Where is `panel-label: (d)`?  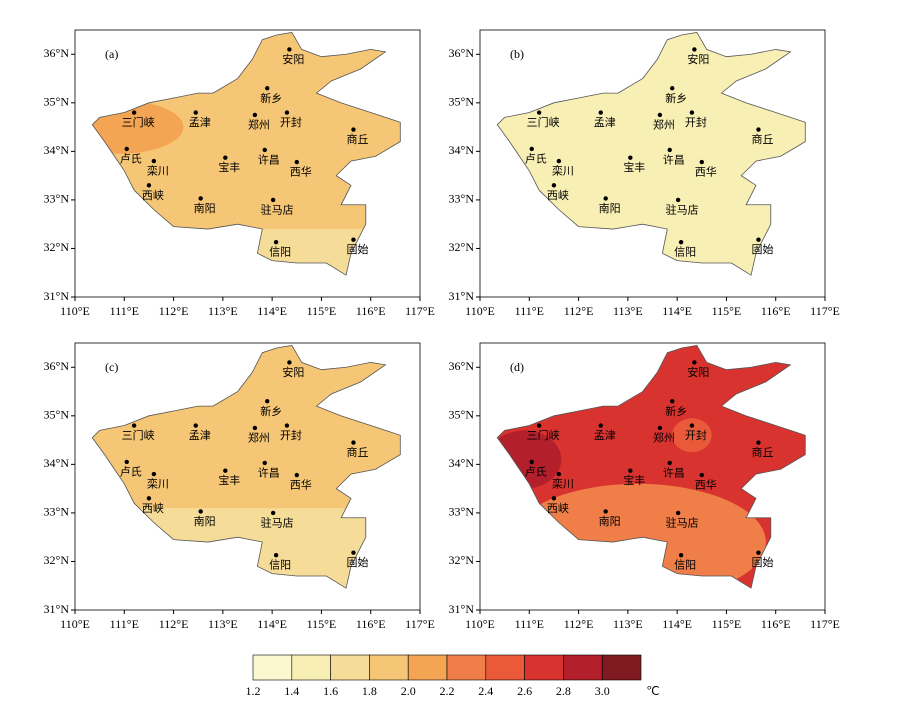
panel-label: (d) is located at coordinates (517, 367).